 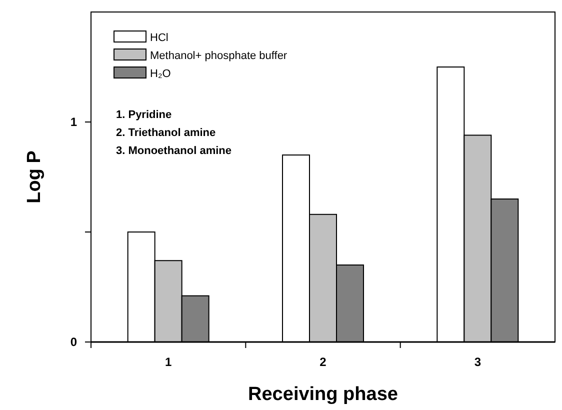 What do you see at coordinates (323, 394) in the screenshot?
I see `x-axis-title: Receiving phase` at bounding box center [323, 394].